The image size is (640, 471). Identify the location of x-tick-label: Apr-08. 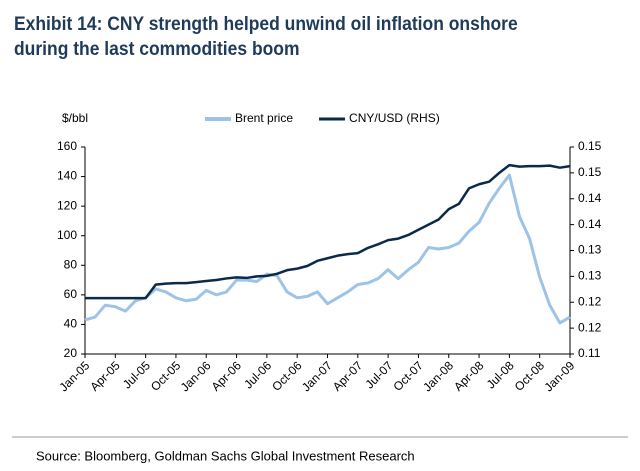
(469, 376).